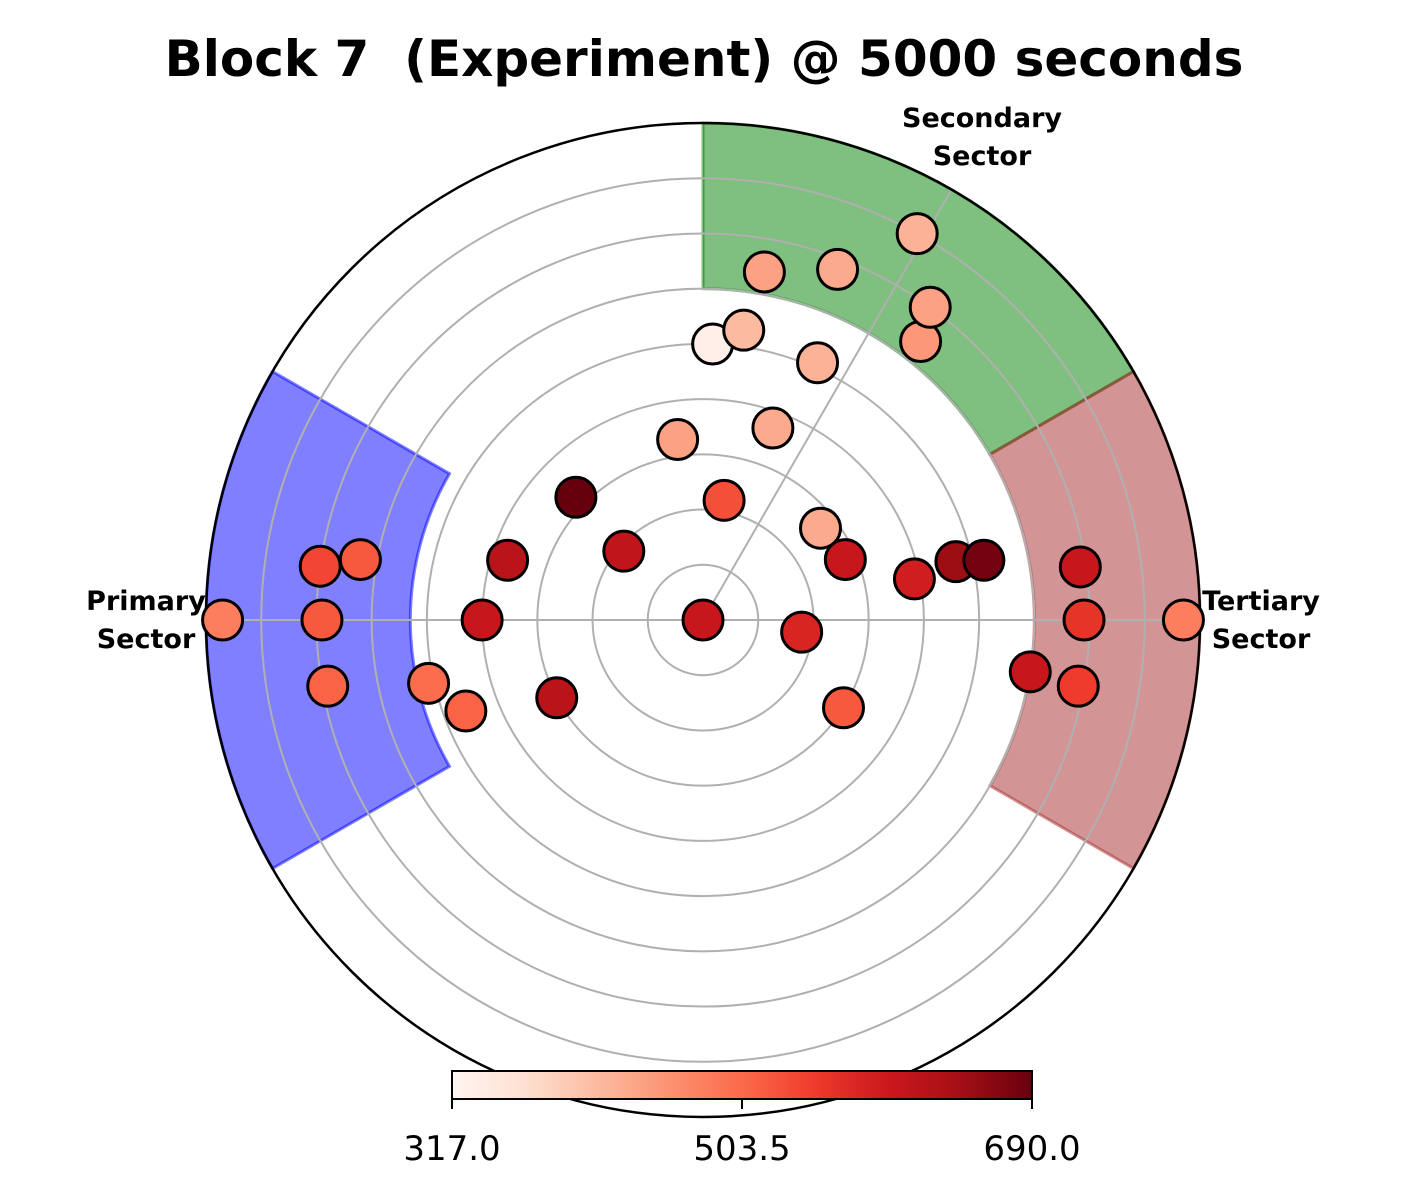  Describe the element at coordinates (827, 405) in the screenshot. I see `grid-spoke` at that location.